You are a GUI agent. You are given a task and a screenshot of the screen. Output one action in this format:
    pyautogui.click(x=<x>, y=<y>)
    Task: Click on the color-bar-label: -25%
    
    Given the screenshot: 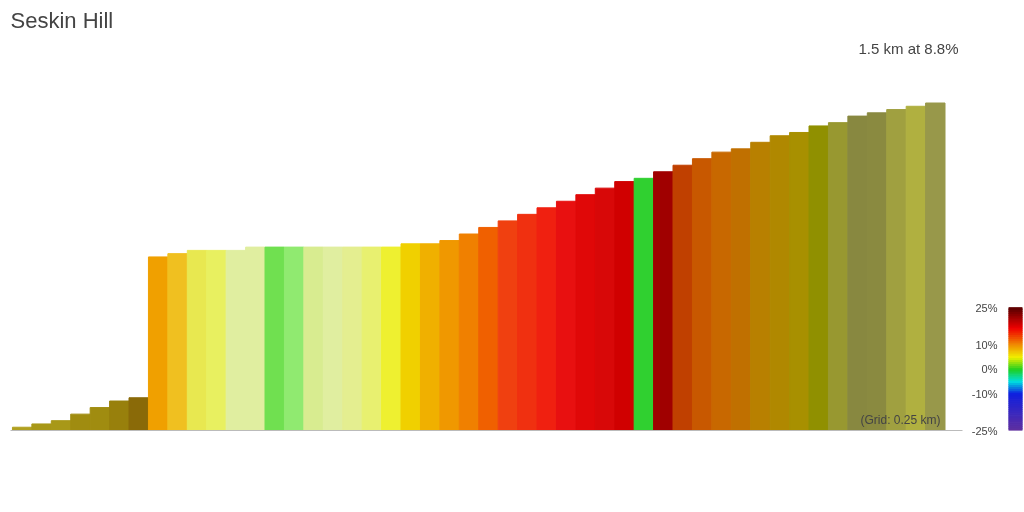 What is the action you would take?
    pyautogui.click(x=984, y=430)
    